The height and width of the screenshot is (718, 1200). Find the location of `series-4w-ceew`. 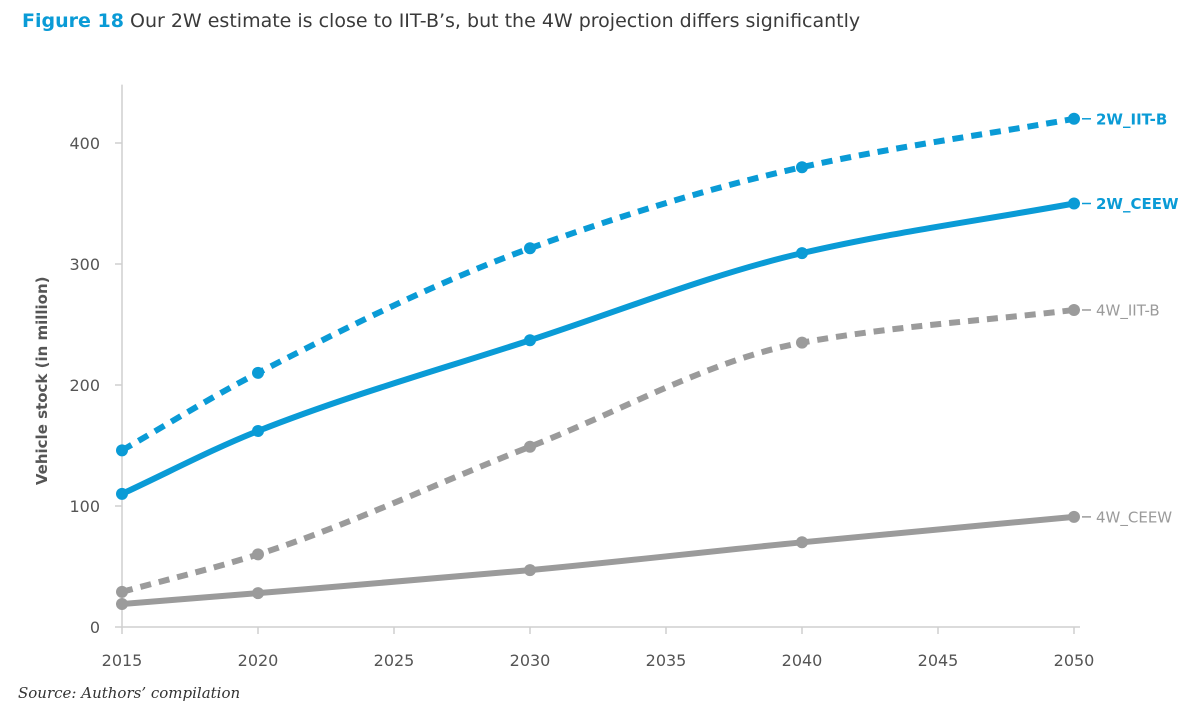

series-4w-ceew is located at coordinates (598, 560).